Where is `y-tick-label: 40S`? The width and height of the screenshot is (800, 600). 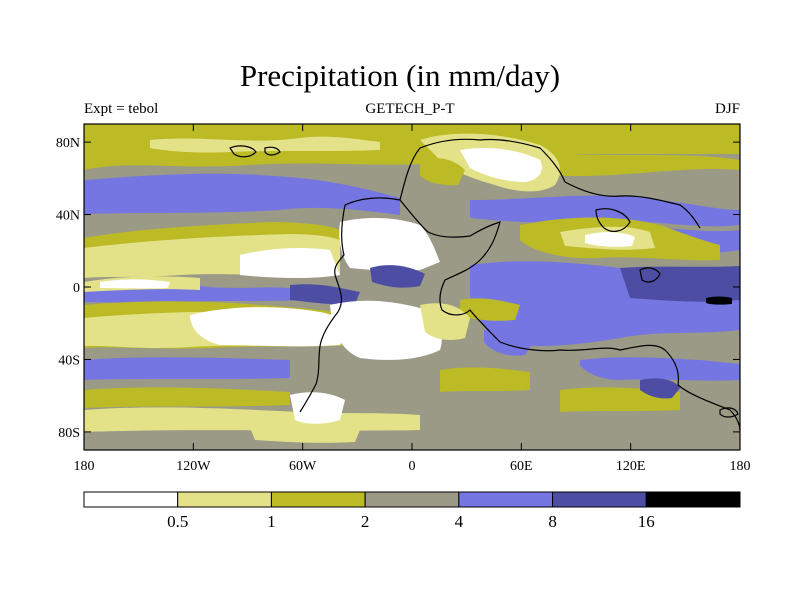
y-tick-label: 40S is located at coordinates (69, 360).